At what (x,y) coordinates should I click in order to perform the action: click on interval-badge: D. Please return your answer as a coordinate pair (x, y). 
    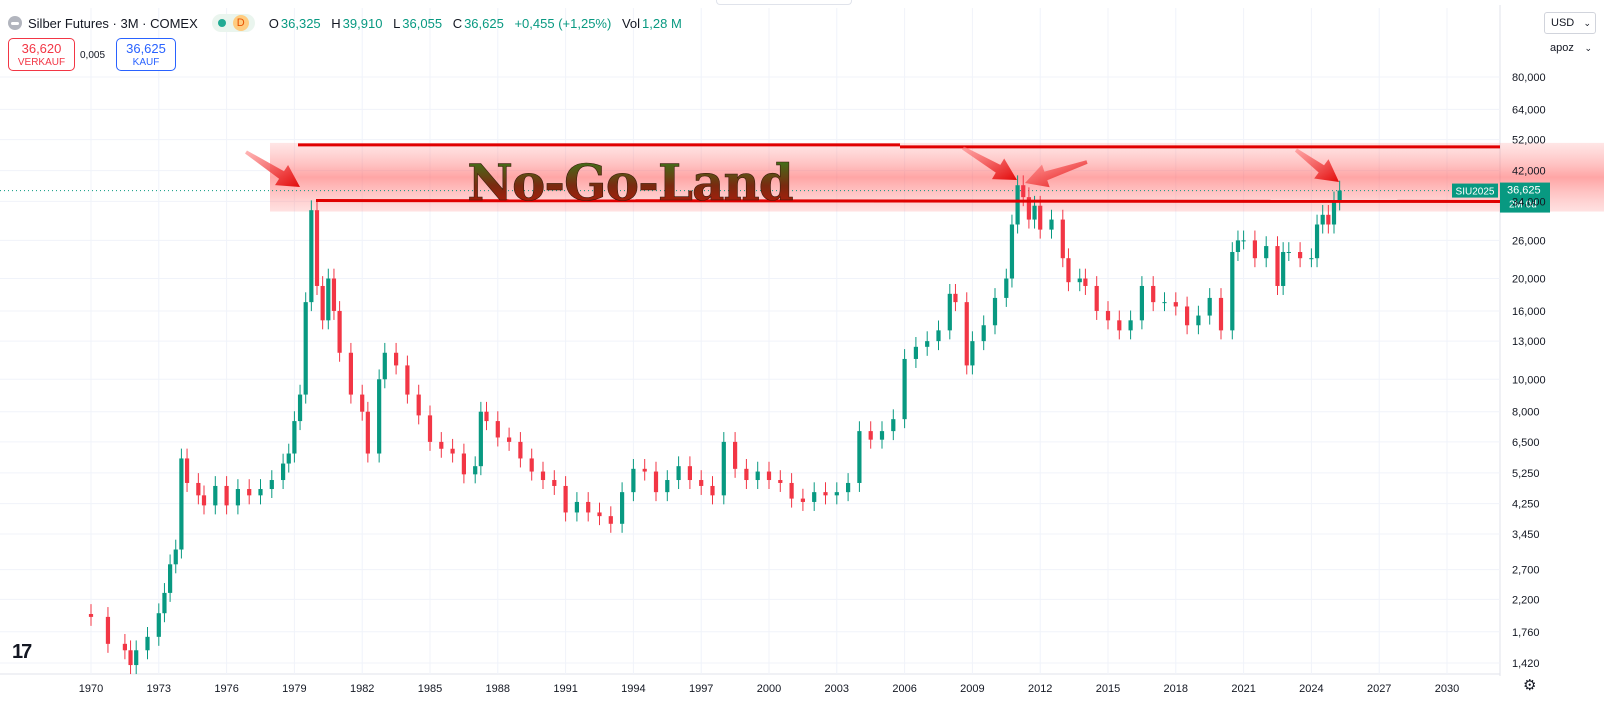
    Looking at the image, I should click on (240, 23).